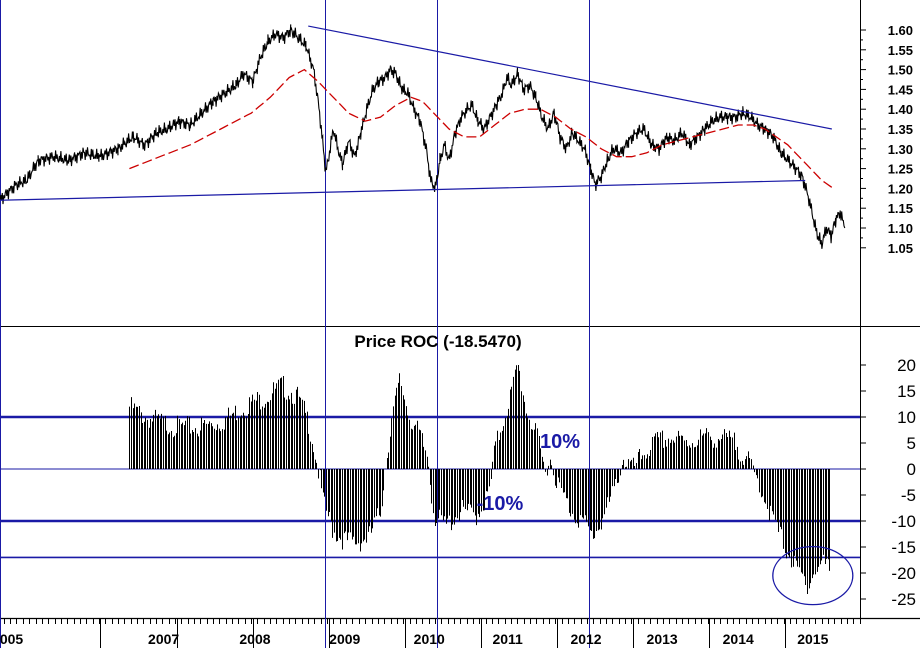 The image size is (920, 653). What do you see at coordinates (900, 109) in the screenshot?
I see `price-tick-label: 1.40` at bounding box center [900, 109].